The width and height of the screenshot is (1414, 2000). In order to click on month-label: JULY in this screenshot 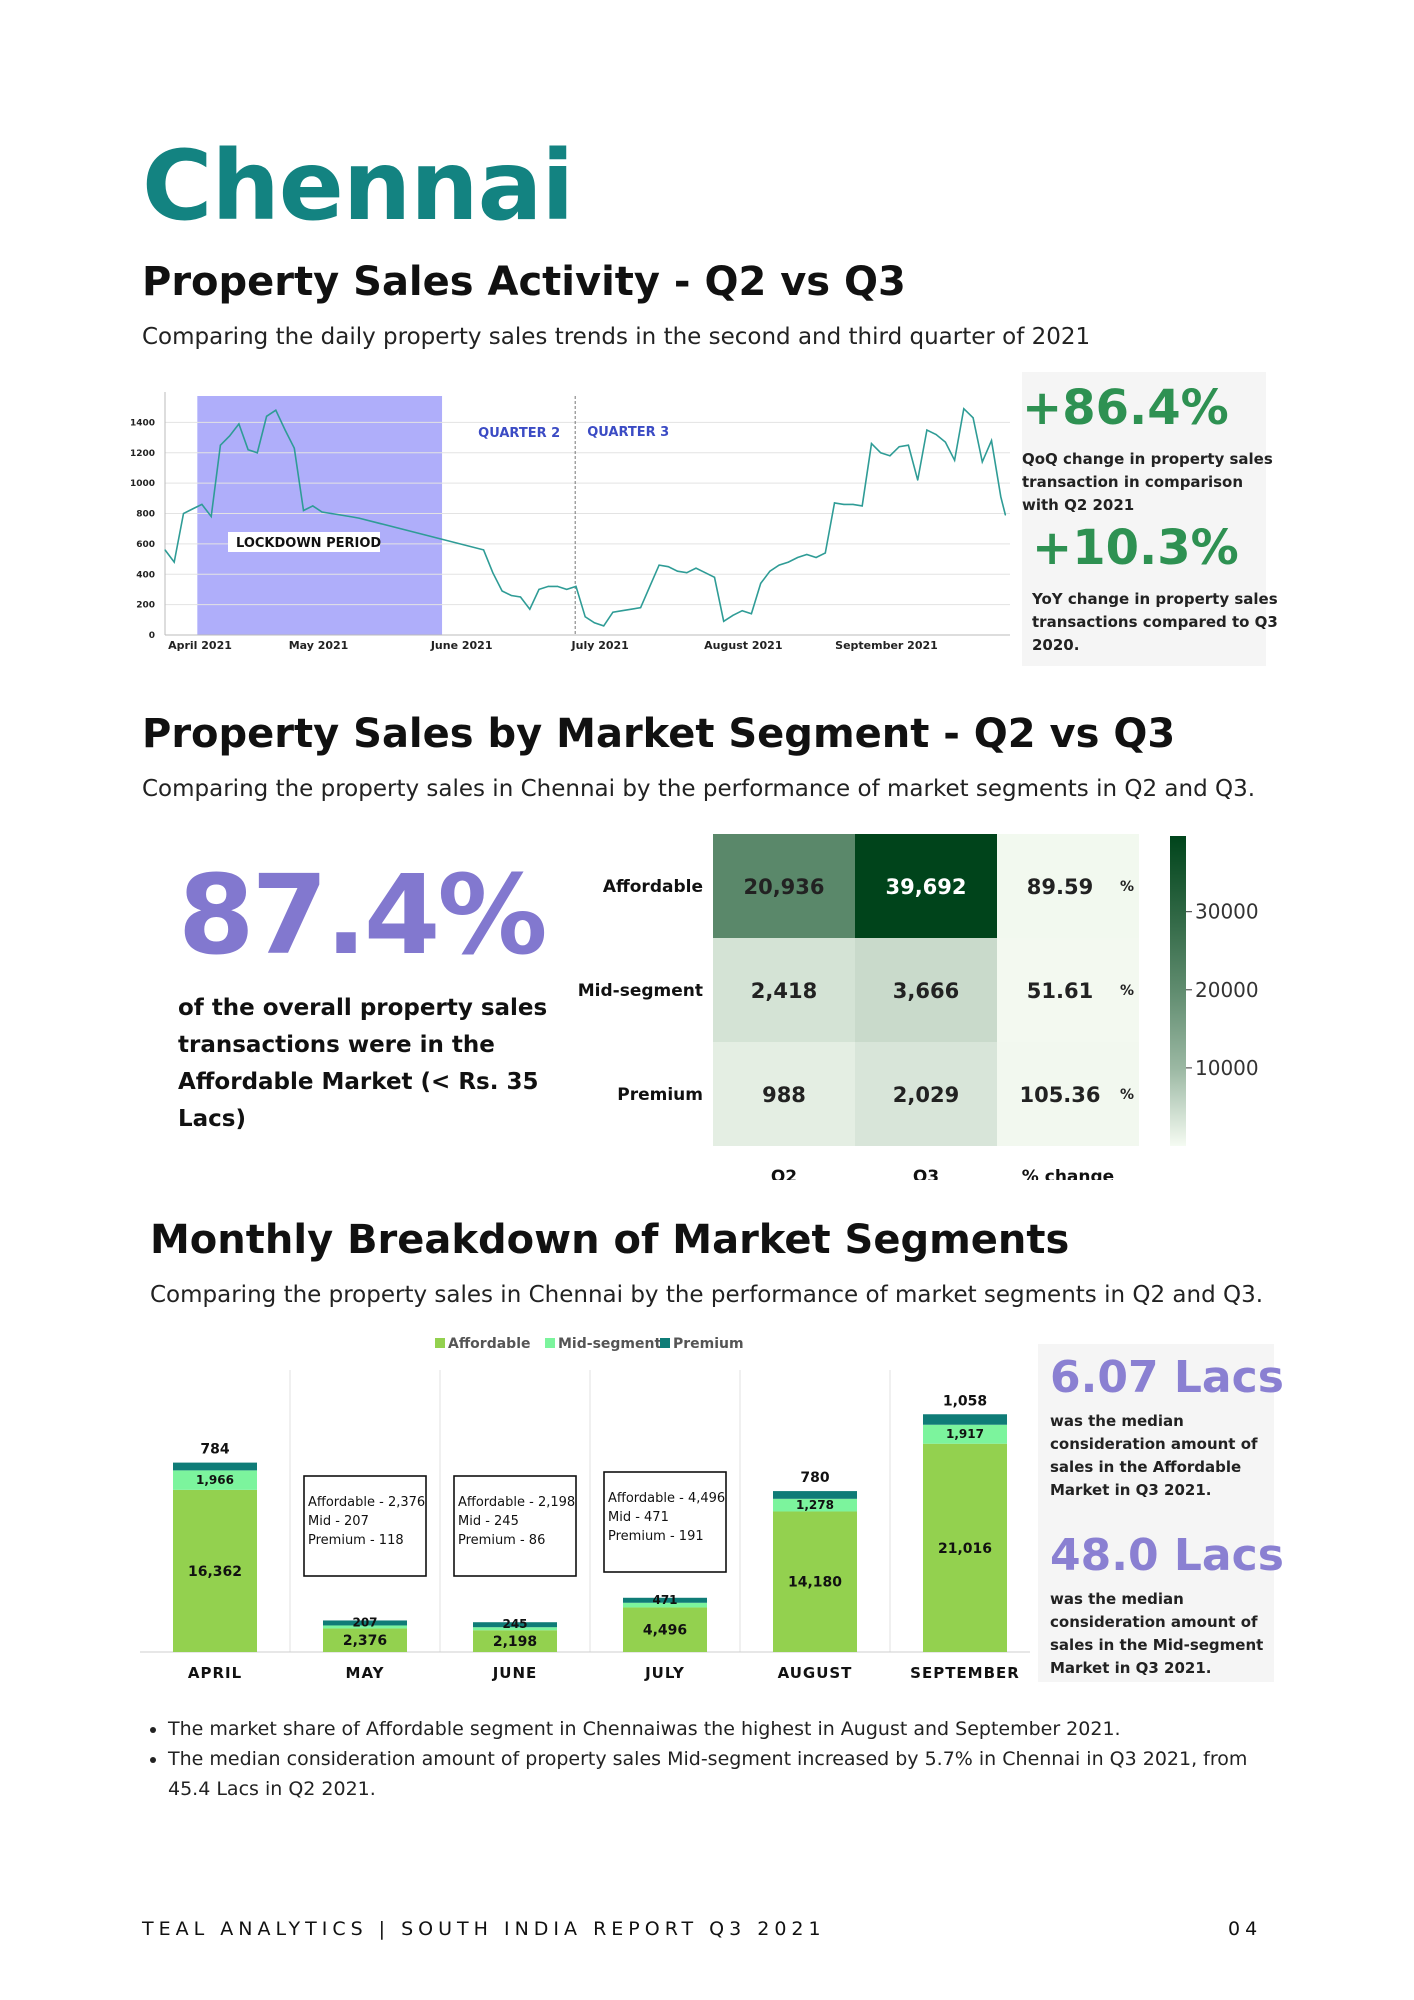, I will do `click(664, 1673)`.